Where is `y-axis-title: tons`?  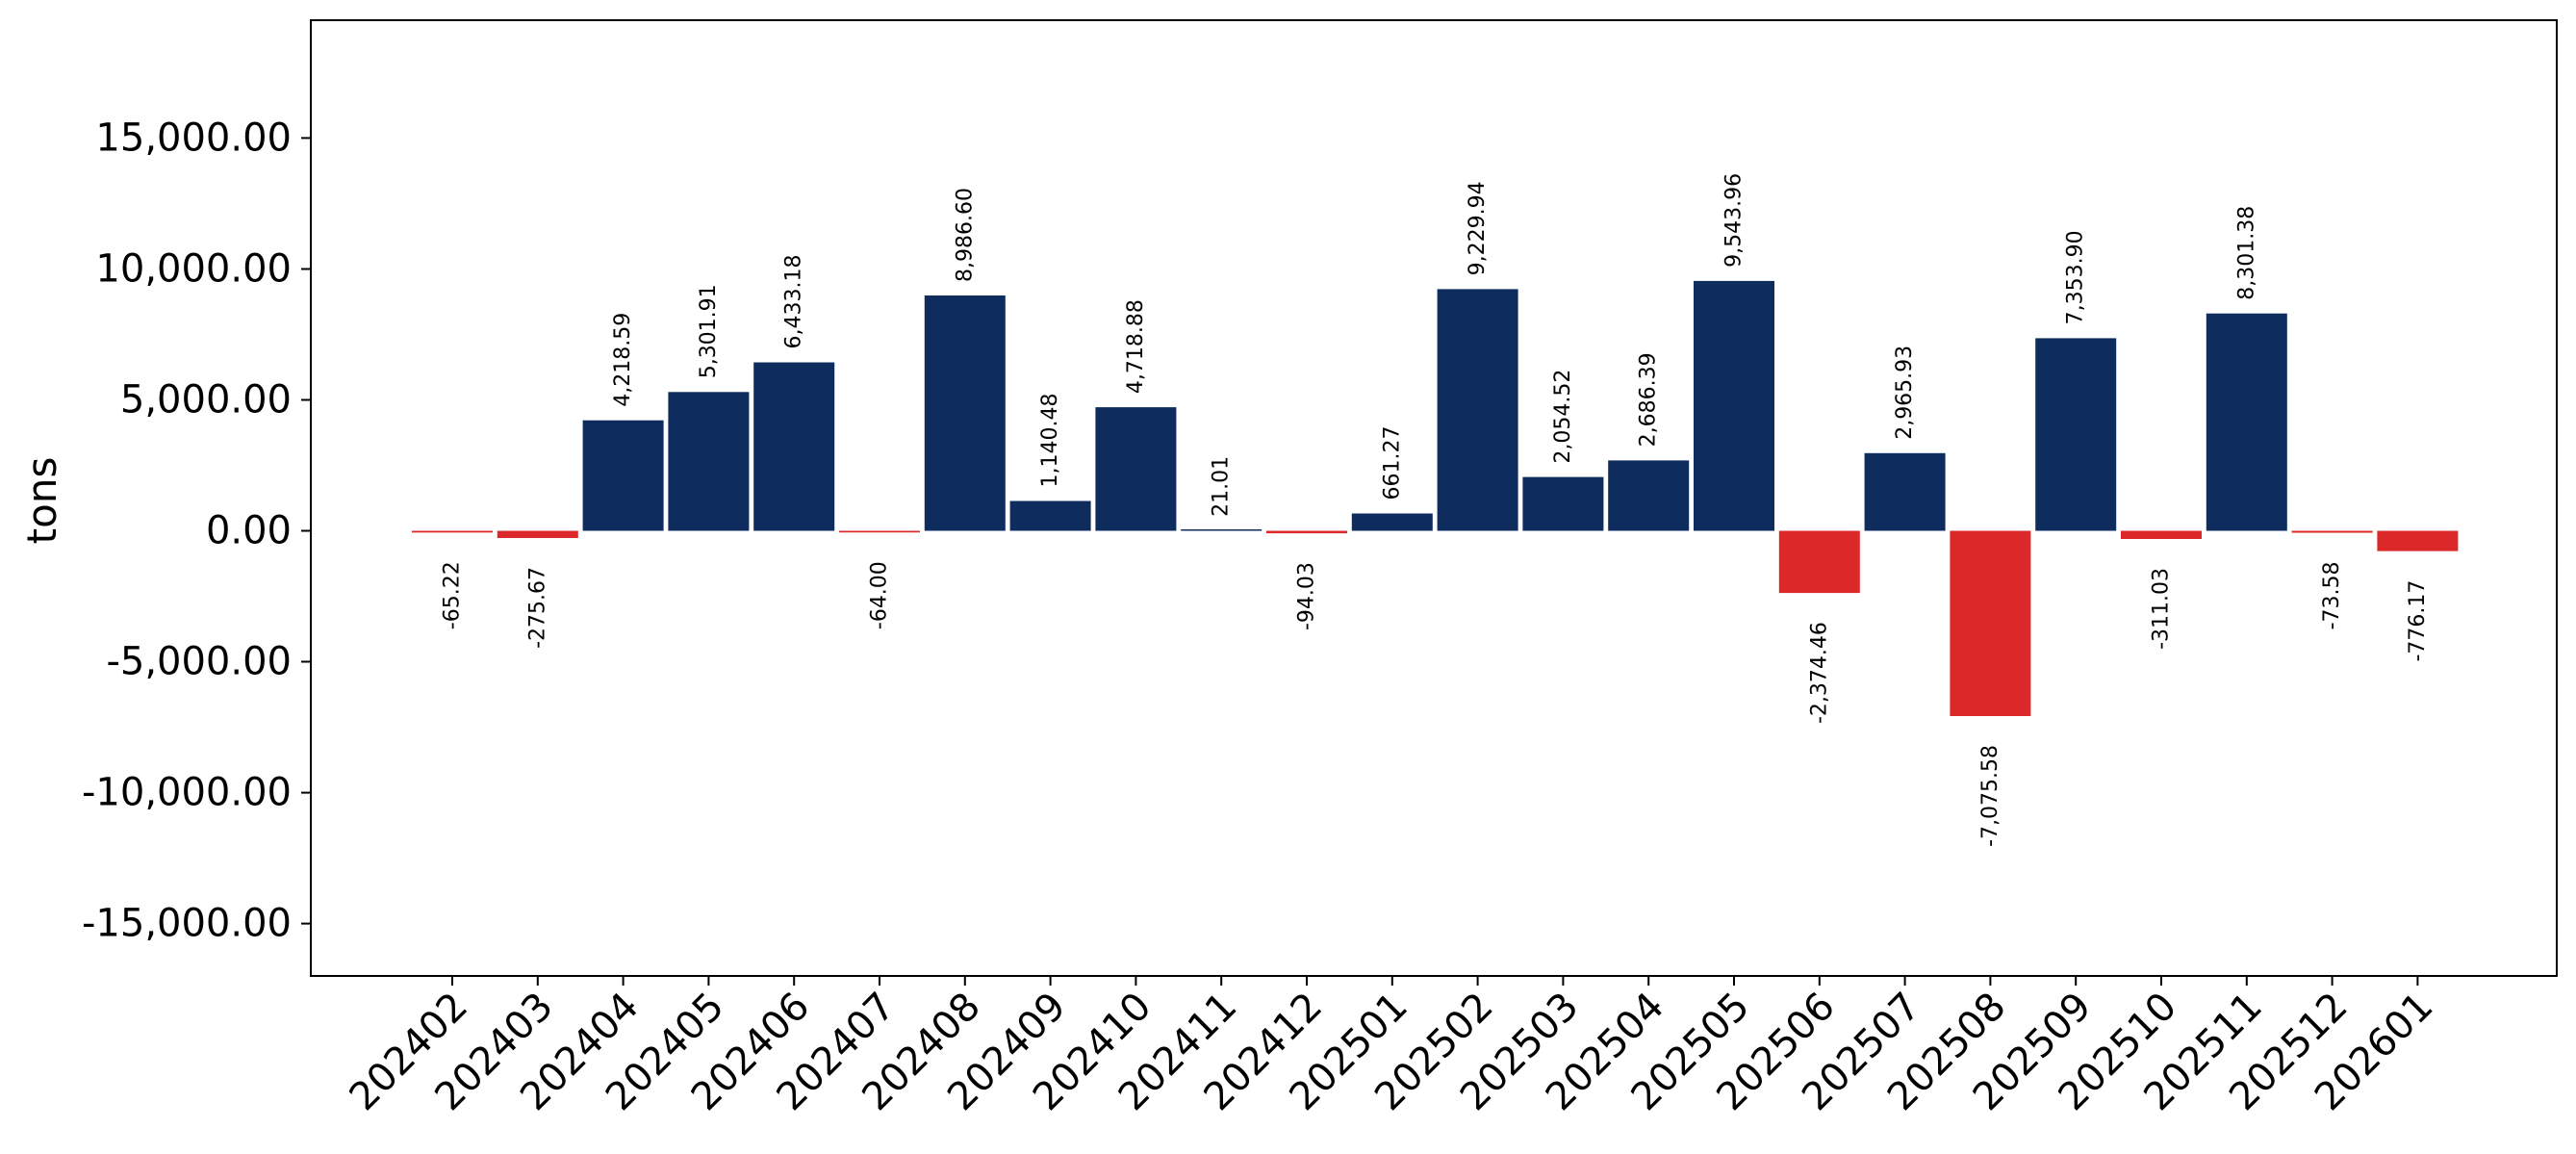
y-axis-title: tons is located at coordinates (41, 501).